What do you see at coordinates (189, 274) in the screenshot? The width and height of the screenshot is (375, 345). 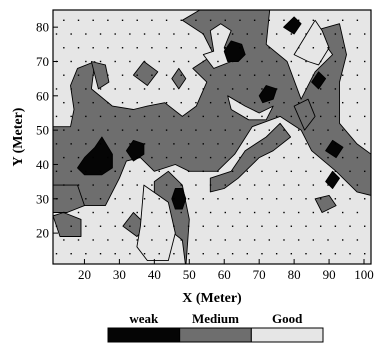 I see `x-tick-label: 50` at bounding box center [189, 274].